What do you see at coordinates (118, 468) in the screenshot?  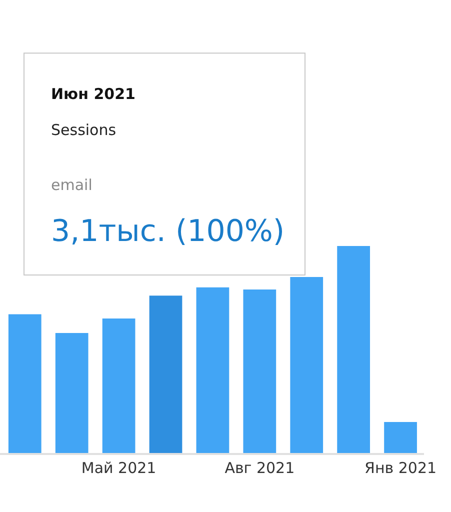 I see `x-tick-label: Май 2021` at bounding box center [118, 468].